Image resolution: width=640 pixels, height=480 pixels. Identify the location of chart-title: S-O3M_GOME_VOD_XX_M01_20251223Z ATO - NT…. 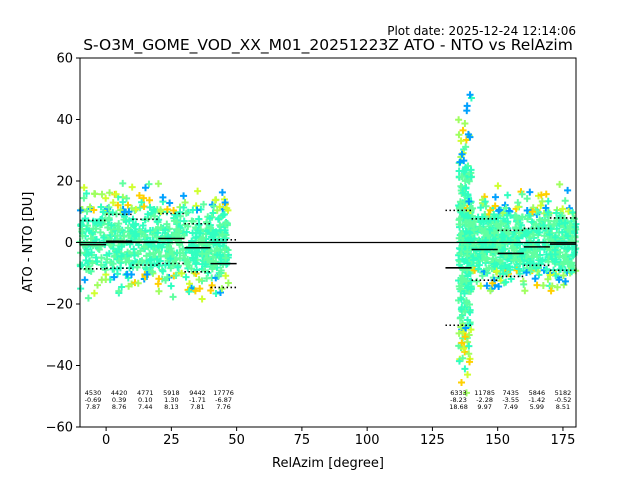
(328, 45).